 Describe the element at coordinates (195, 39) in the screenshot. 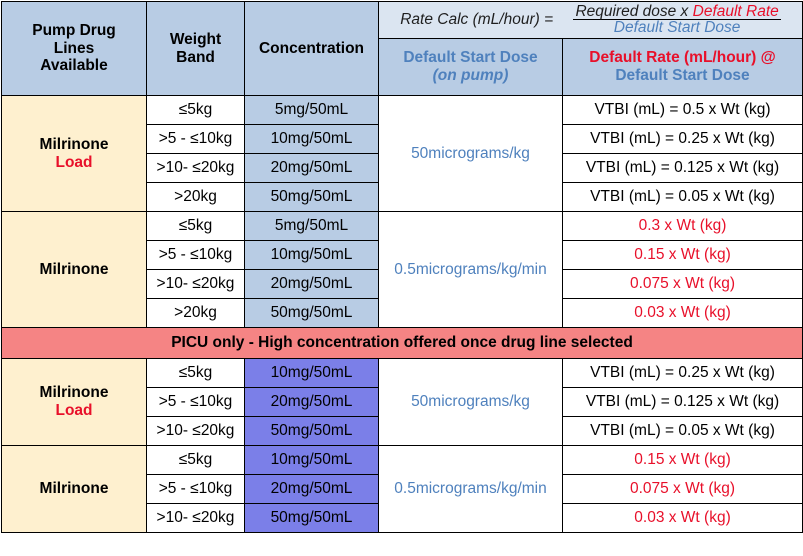

I see `header-col2-line1: Weight` at that location.